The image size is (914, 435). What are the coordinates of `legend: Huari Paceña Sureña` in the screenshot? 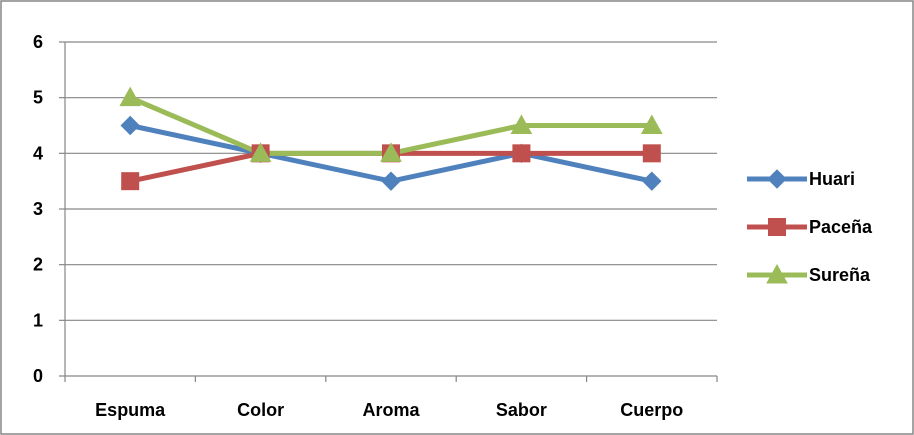 It's located at (810, 227).